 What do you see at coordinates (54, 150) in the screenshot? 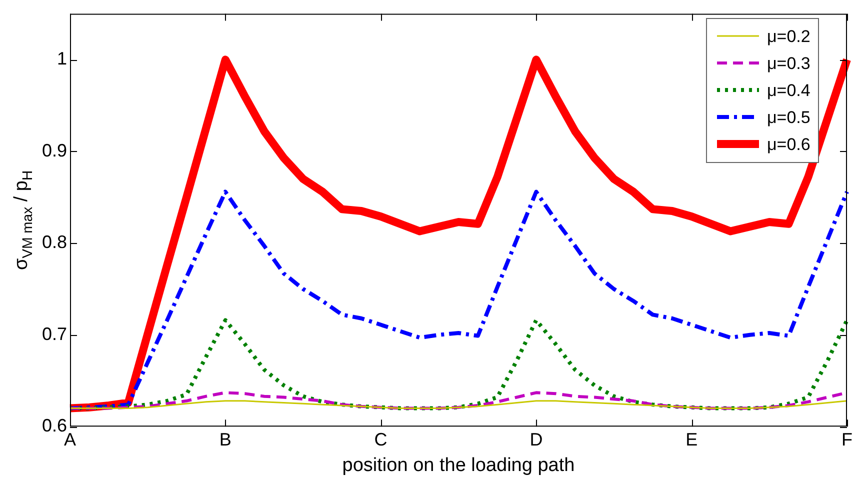
I see `y-tick-label: 0.9` at bounding box center [54, 150].